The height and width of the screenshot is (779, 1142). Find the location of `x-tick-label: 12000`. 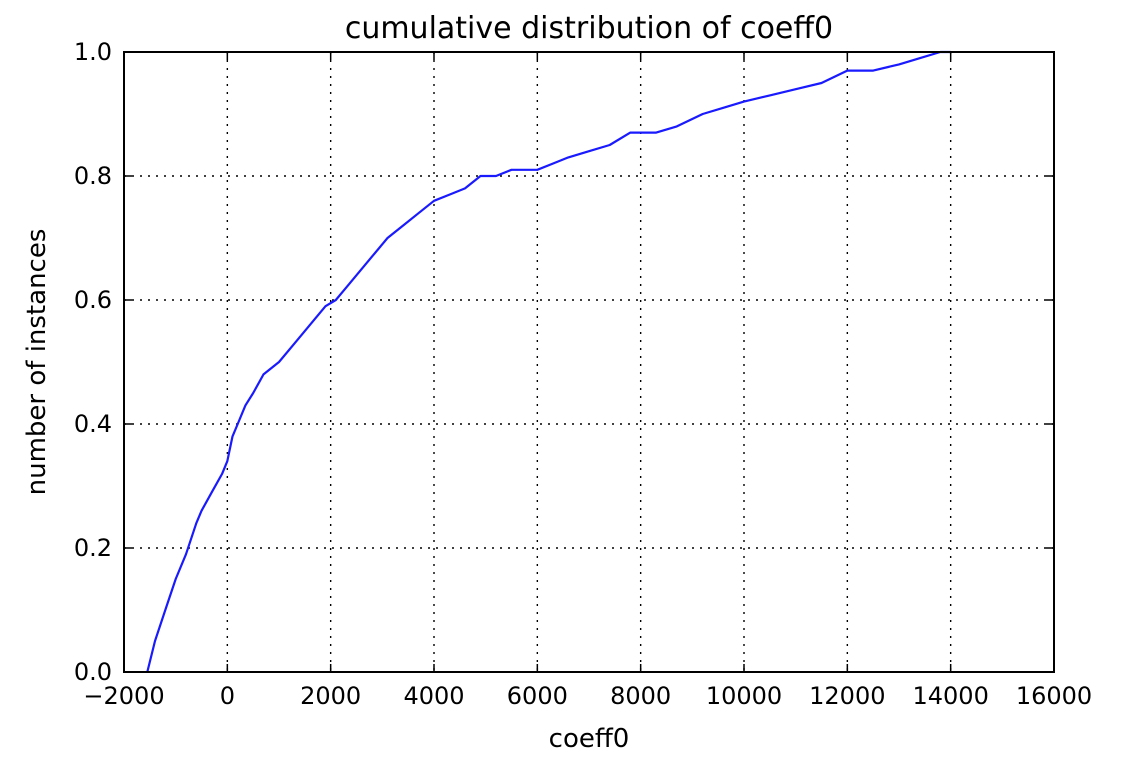

x-tick-label: 12000 is located at coordinates (847, 696).